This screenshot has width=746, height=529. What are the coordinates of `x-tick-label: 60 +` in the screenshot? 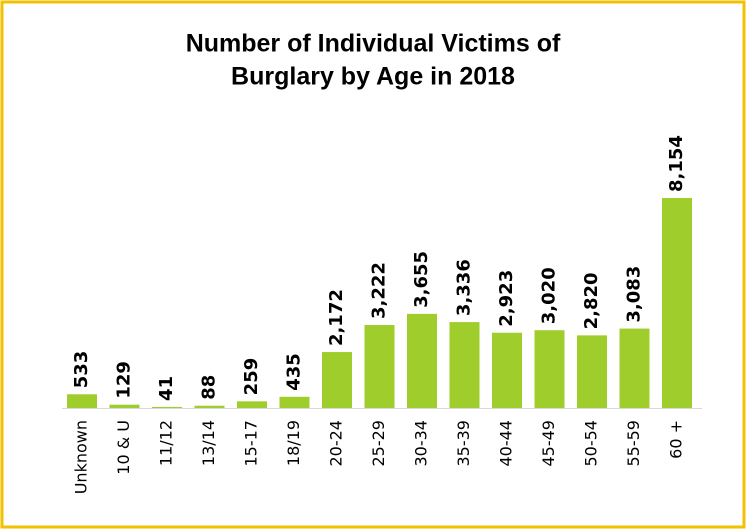 It's located at (676, 439).